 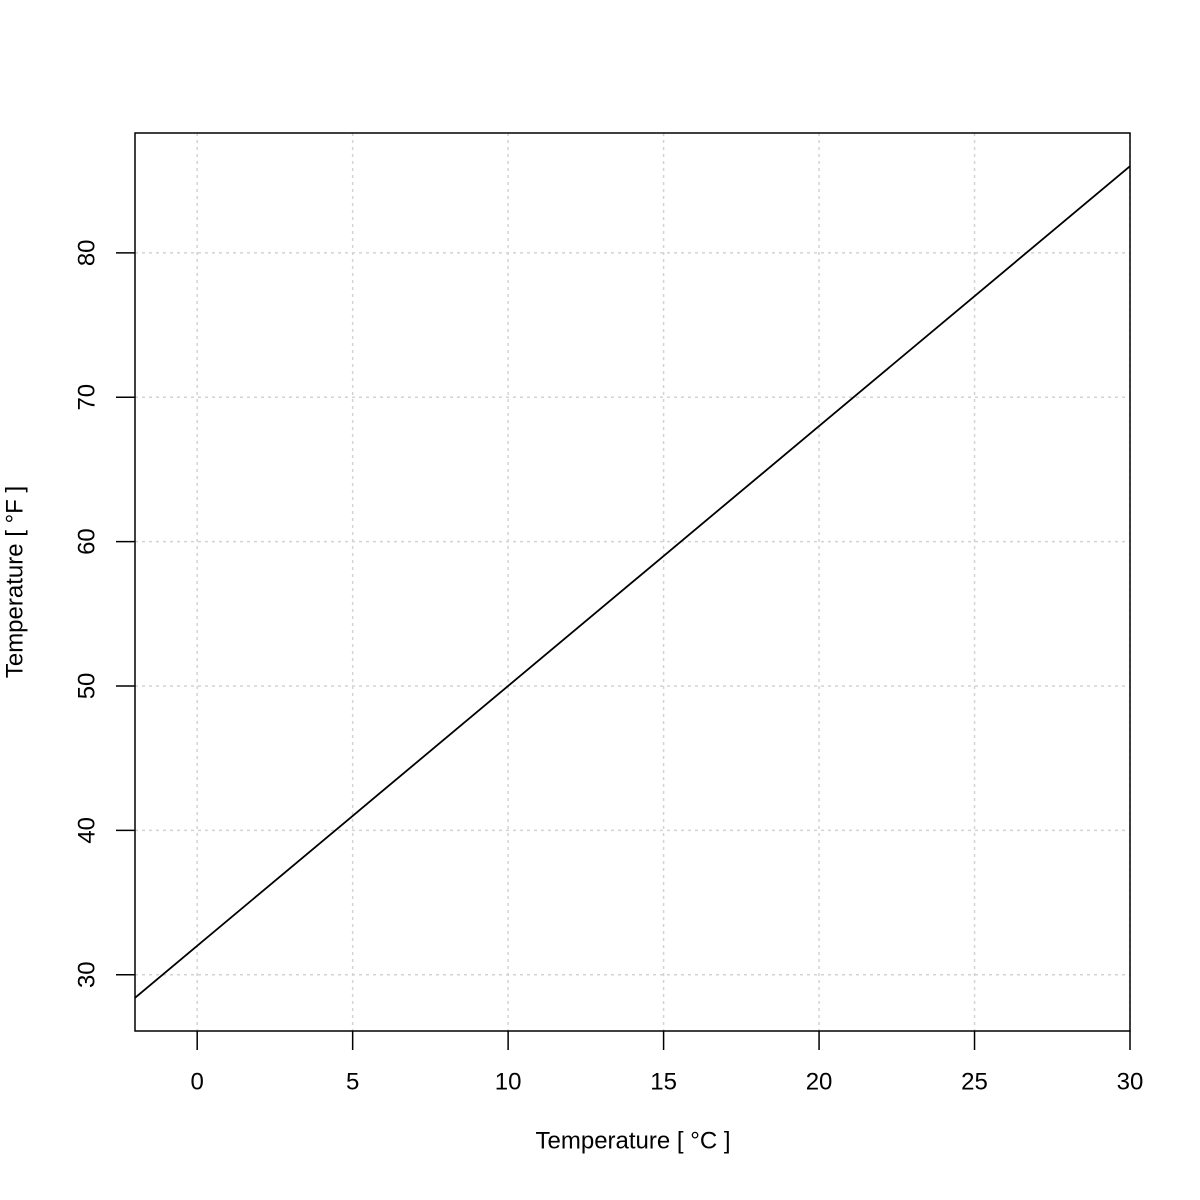 What do you see at coordinates (86, 830) in the screenshot?
I see `y-tick-label: 40` at bounding box center [86, 830].